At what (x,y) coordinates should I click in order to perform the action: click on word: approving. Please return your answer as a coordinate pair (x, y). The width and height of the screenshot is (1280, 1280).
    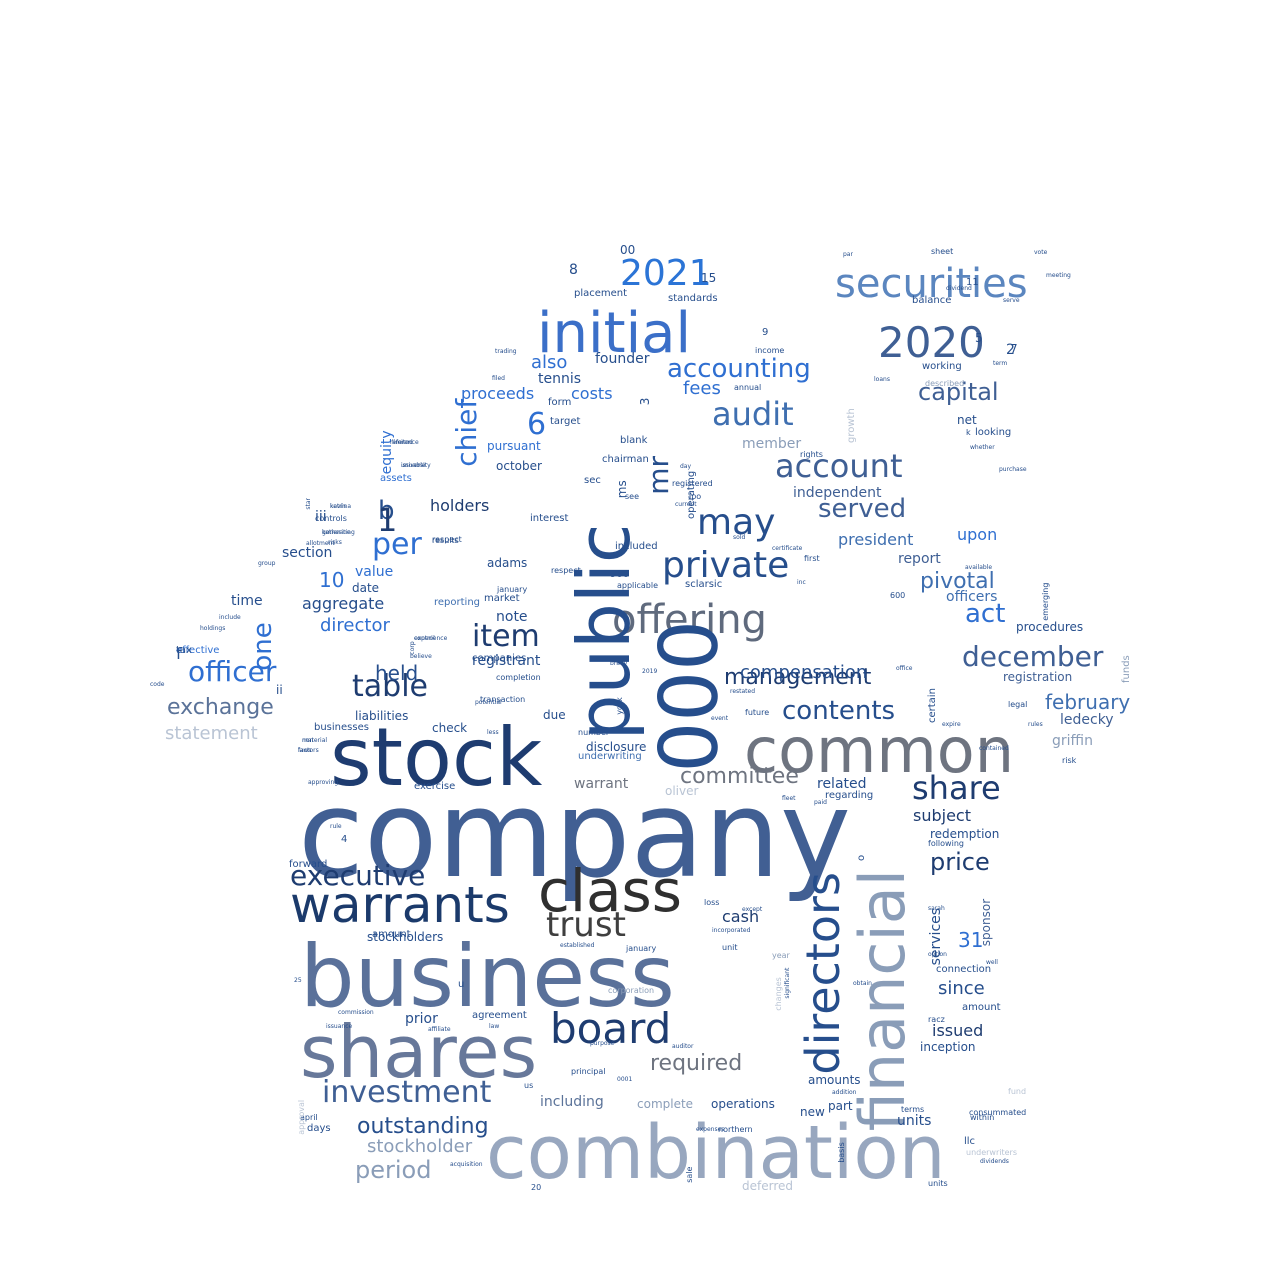
    Looking at the image, I should click on (323, 782).